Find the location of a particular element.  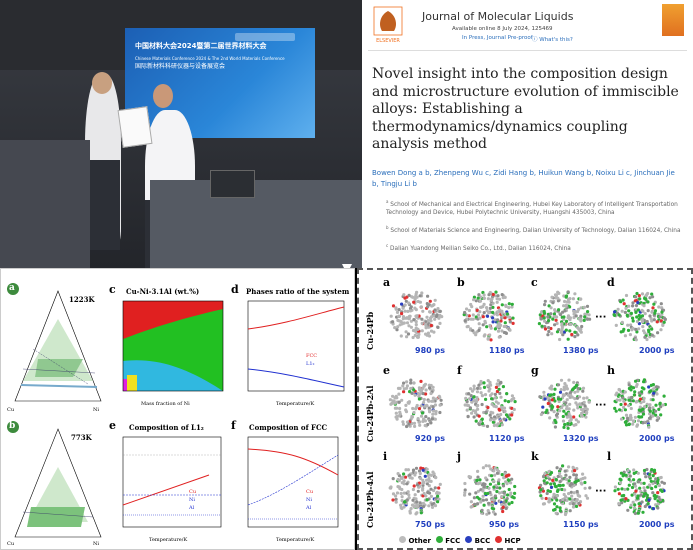

ternary-plot-a is located at coordinates (58, 346).